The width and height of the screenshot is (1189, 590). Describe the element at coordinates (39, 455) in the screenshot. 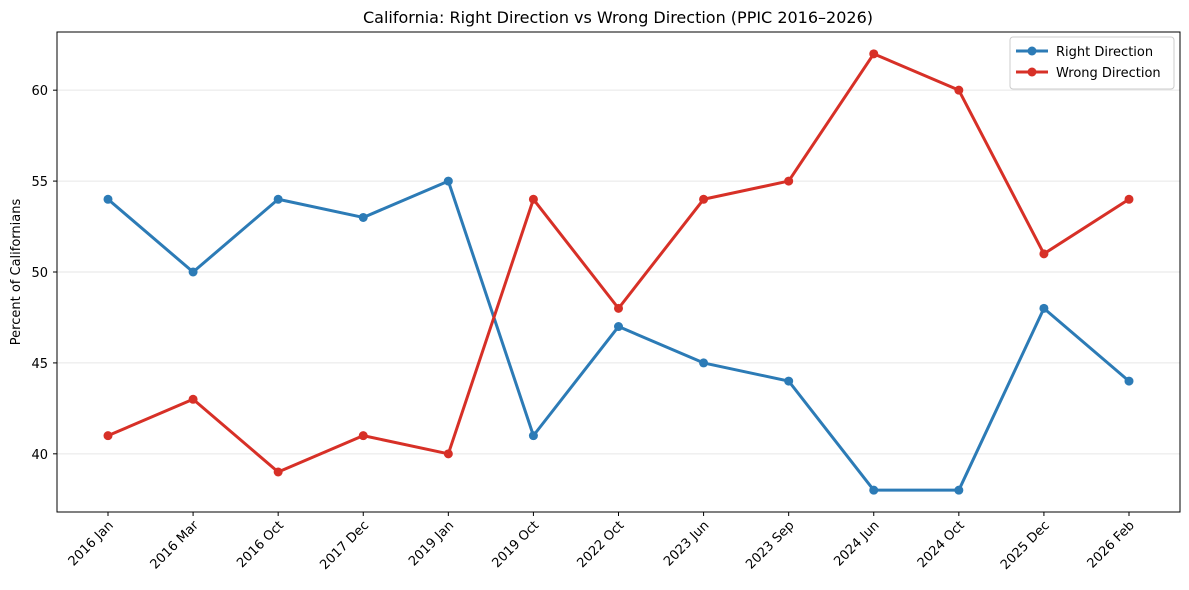

I see `y-tick-label: 40` at that location.